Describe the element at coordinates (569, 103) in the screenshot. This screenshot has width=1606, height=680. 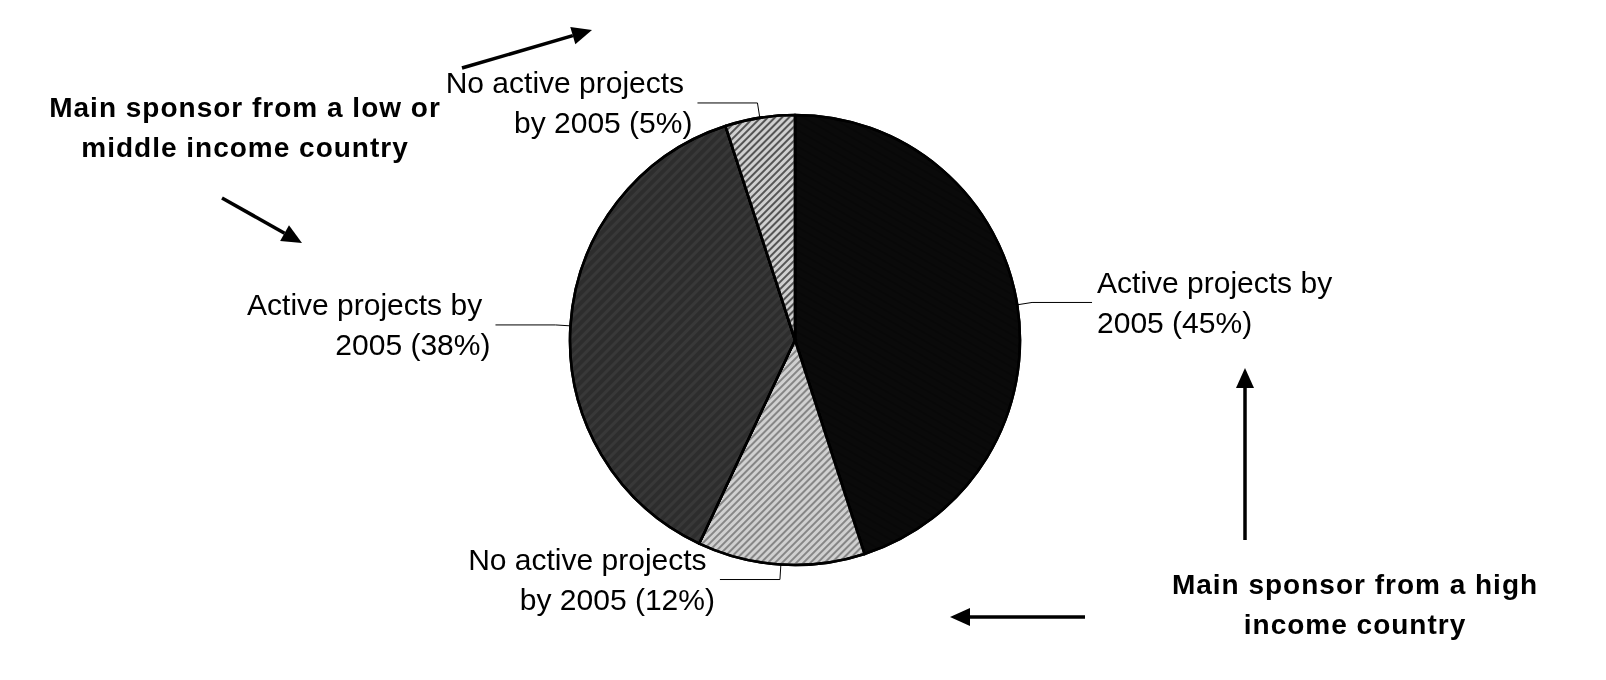
I see `legend-label: No active projects by 2005 (5%)` at that location.